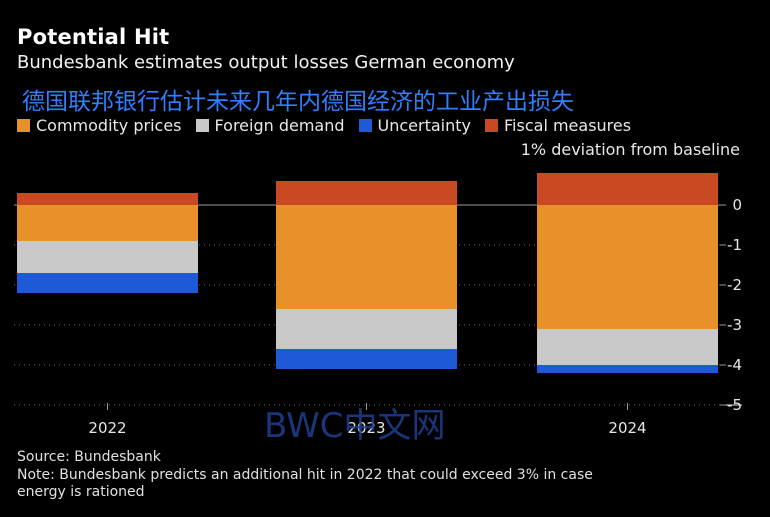  What do you see at coordinates (298, 102) in the screenshot?
I see `chart-subtitle-chinese: 德国联邦银行估计未来几年内德国经济的工业产出损失` at bounding box center [298, 102].